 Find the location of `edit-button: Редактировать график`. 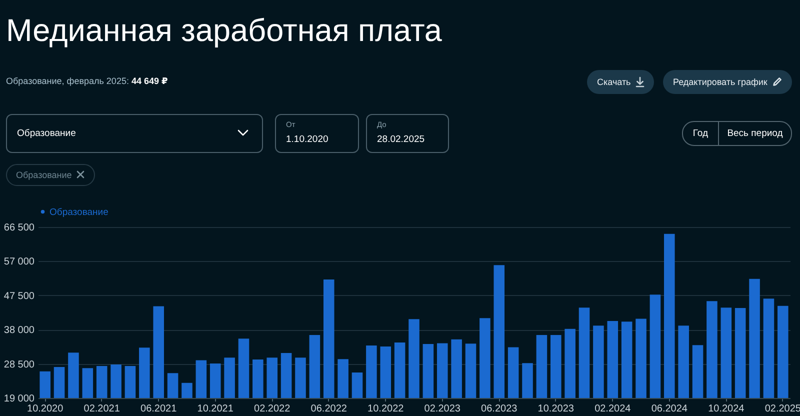

edit-button: Редактировать график is located at coordinates (727, 82).